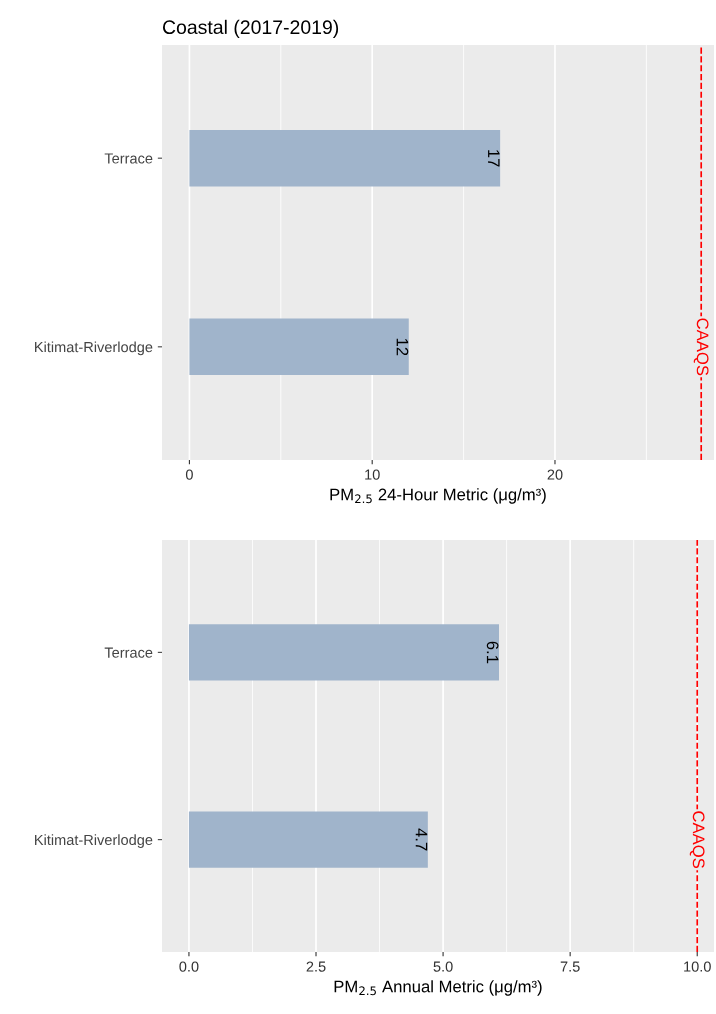 The height and width of the screenshot is (1014, 716). I want to click on x-tick-label: 7.5, so click(570, 966).